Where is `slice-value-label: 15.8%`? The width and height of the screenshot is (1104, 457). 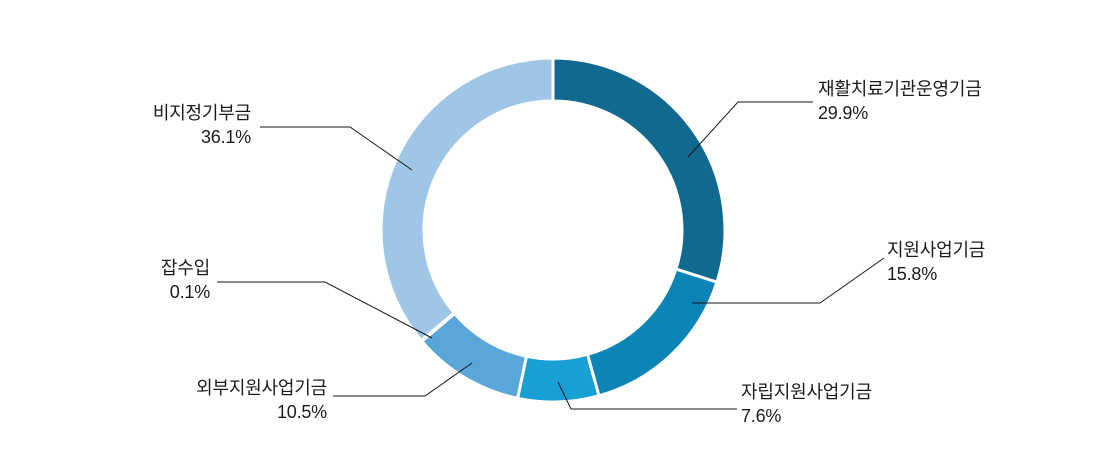
slice-value-label: 15.8% is located at coordinates (912, 274).